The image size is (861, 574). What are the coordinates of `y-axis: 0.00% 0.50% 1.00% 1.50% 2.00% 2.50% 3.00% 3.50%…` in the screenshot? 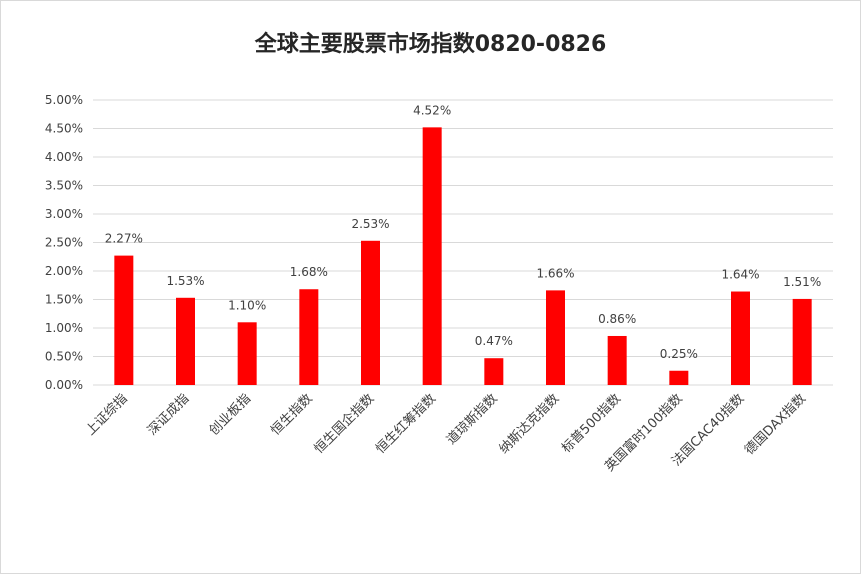 It's located at (64, 242).